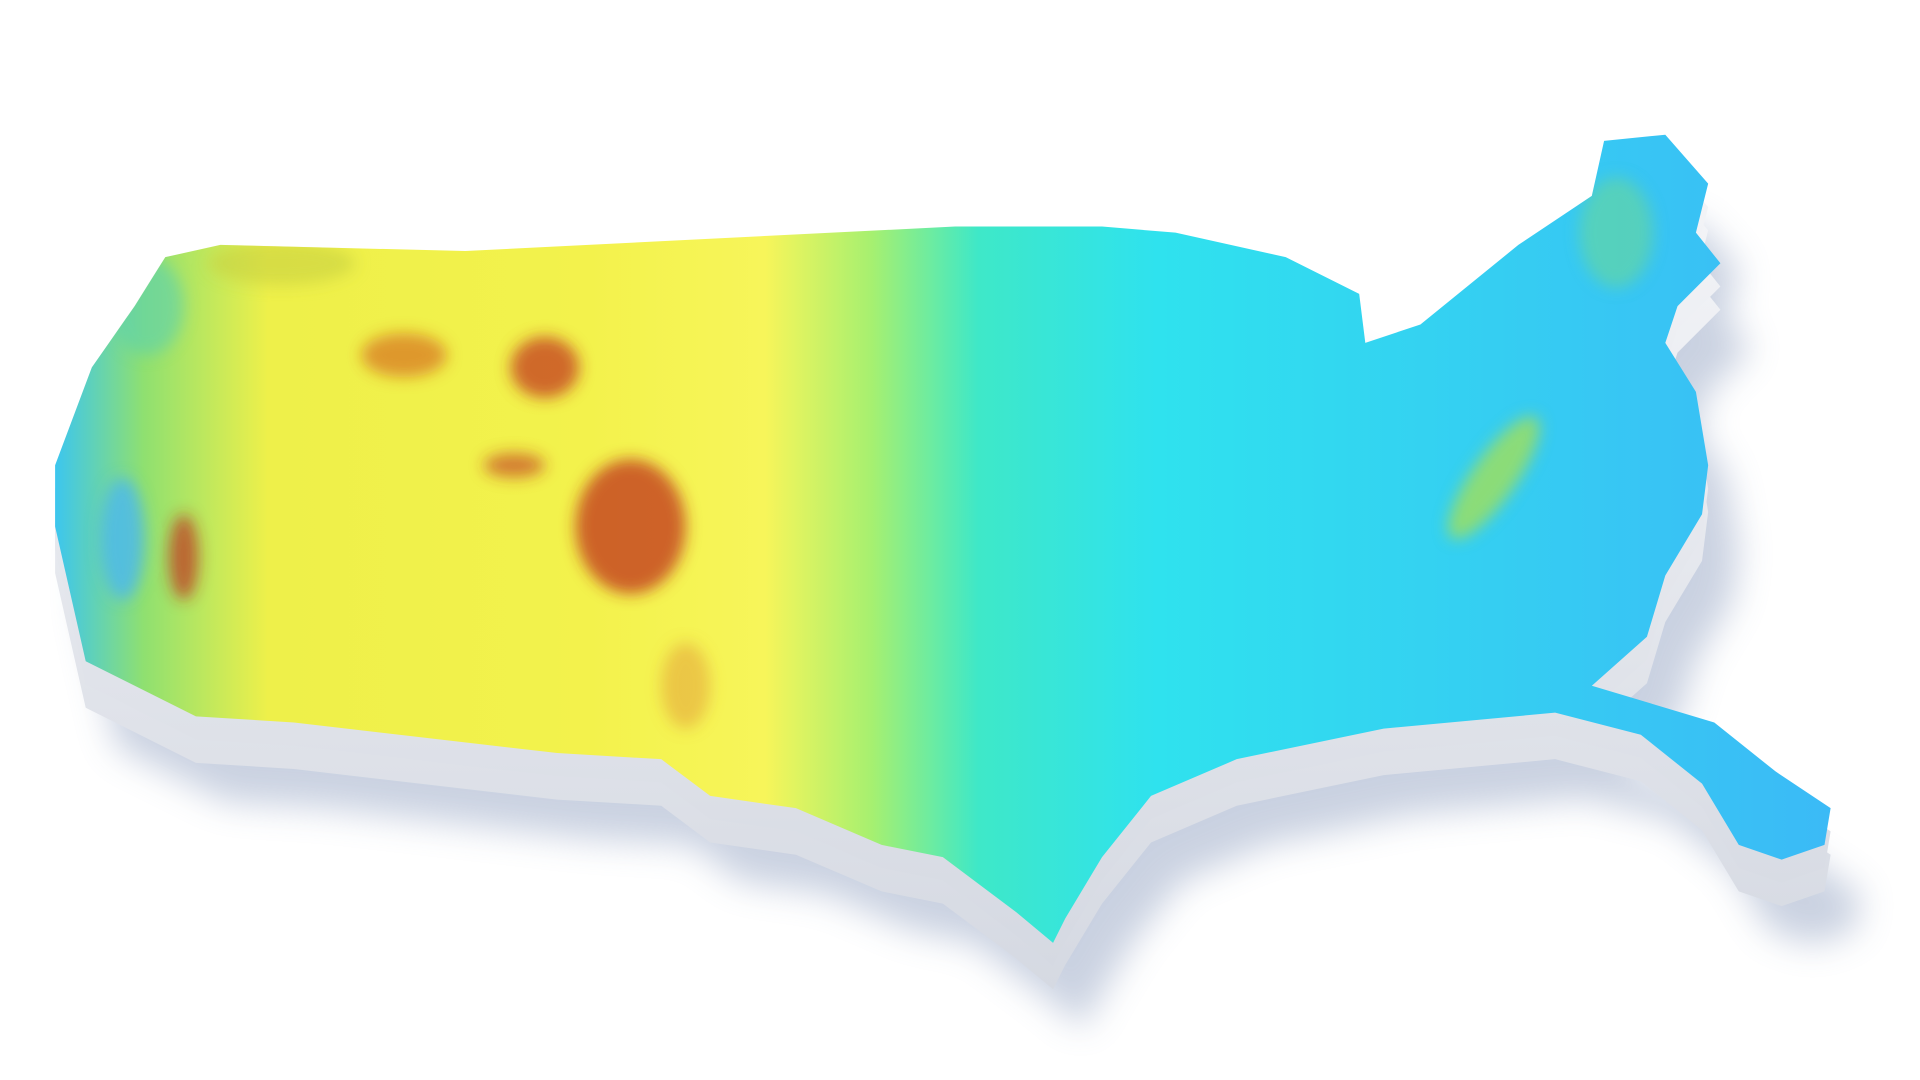  I want to click on central-valley, so click(122, 538).